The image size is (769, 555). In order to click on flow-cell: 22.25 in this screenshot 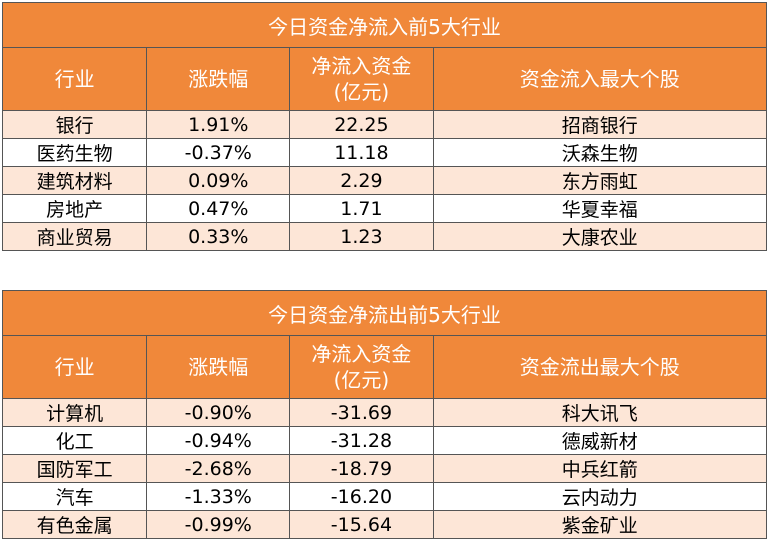, I will do `click(361, 124)`.